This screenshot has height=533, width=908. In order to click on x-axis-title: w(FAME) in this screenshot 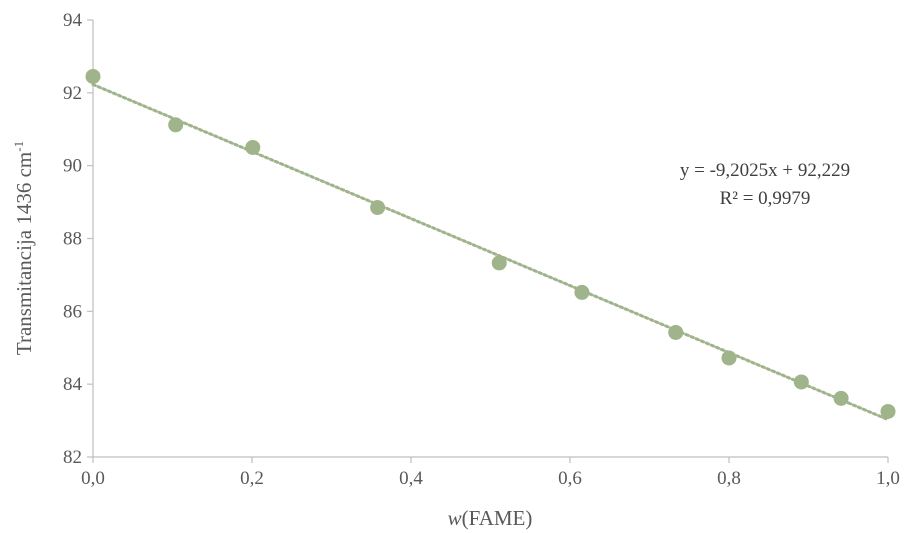, I will do `click(490, 518)`.